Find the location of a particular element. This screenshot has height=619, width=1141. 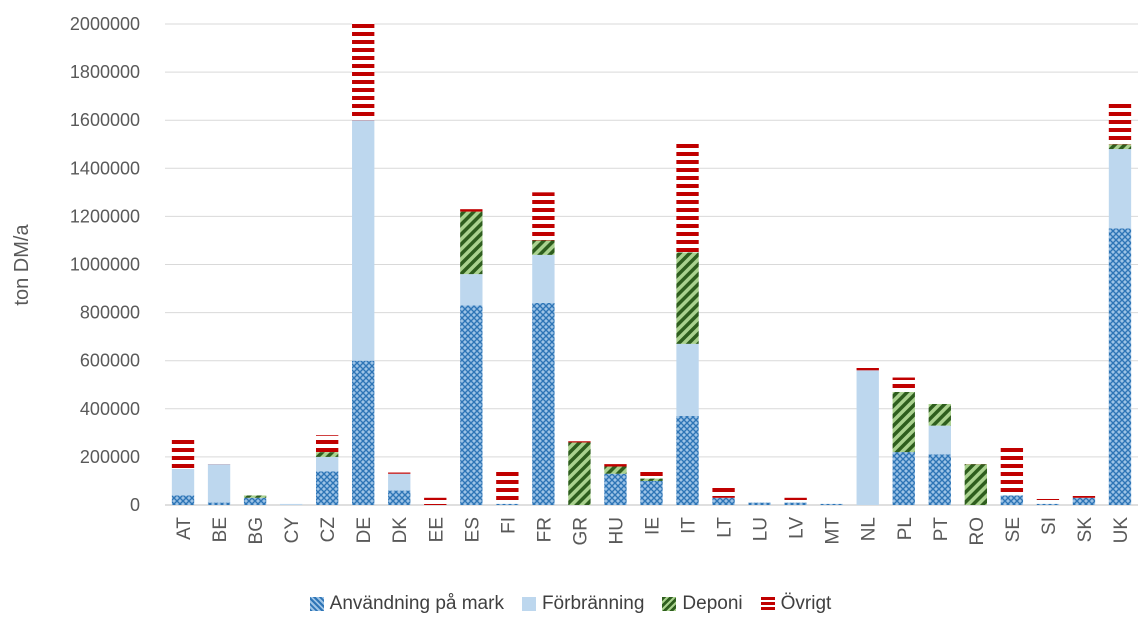

bar-stack-es is located at coordinates (471, 357).